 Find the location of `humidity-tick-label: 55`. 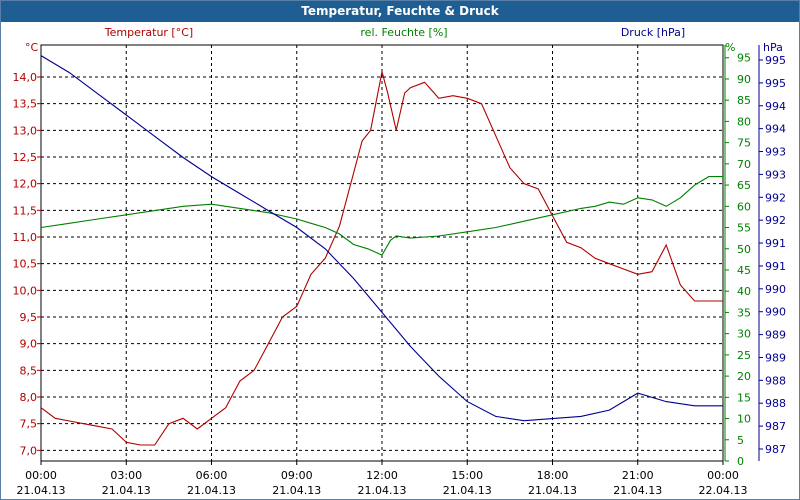

humidity-tick-label: 55 is located at coordinates (744, 228).